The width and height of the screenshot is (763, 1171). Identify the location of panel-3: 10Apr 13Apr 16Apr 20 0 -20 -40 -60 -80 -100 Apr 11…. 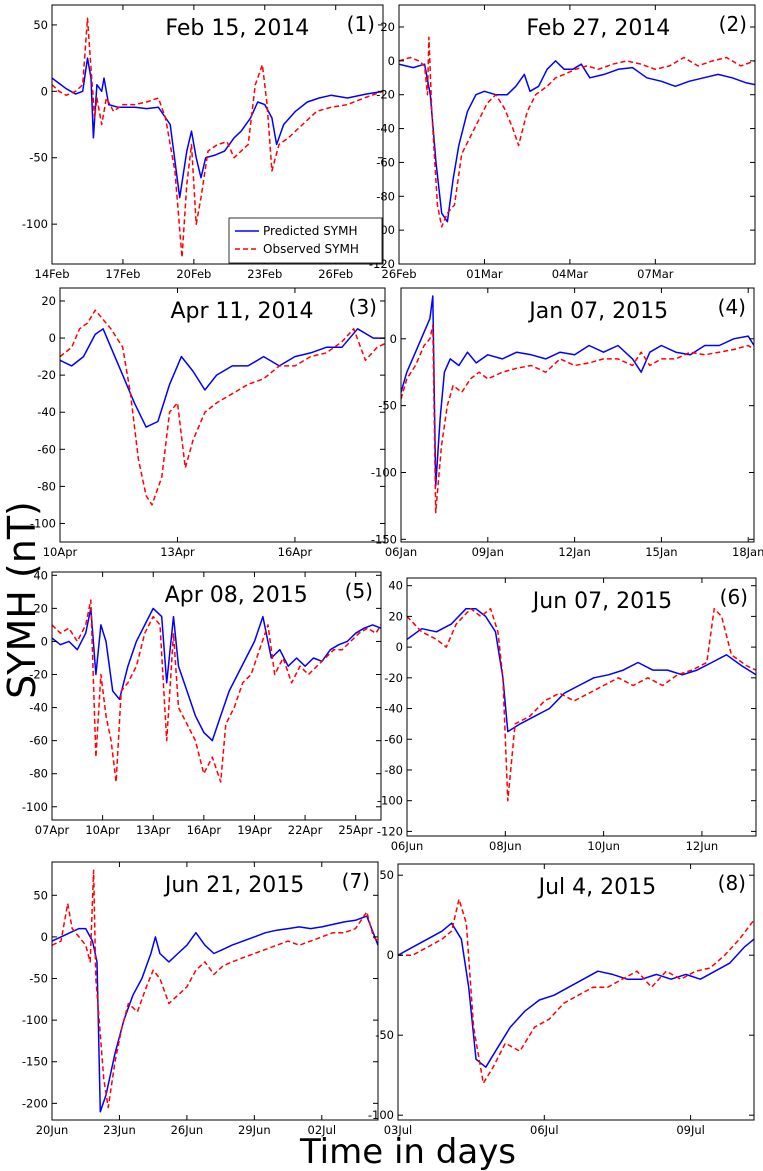
(208, 423).